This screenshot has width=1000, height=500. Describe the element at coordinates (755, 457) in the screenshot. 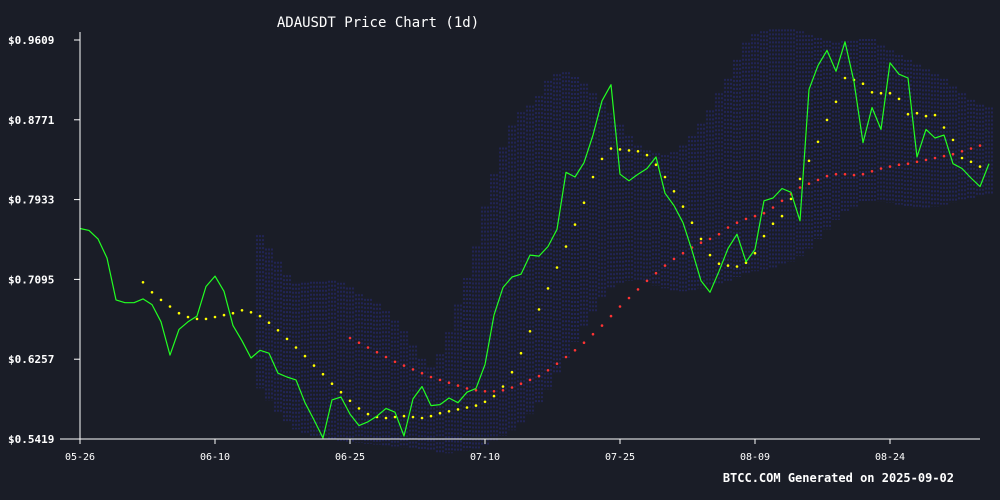

I see `x-tick-label: 08-09` at that location.